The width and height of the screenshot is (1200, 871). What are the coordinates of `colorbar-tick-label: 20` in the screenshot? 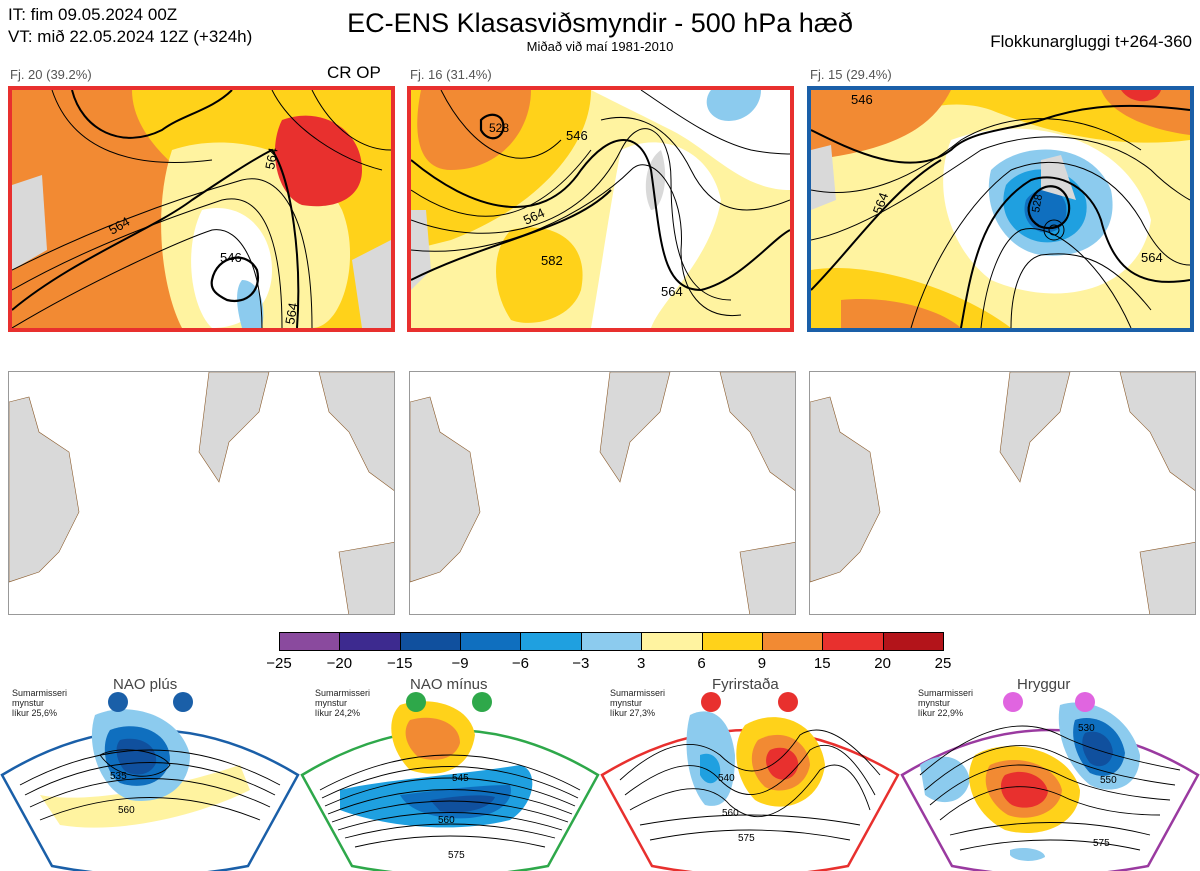 It's located at (882, 663).